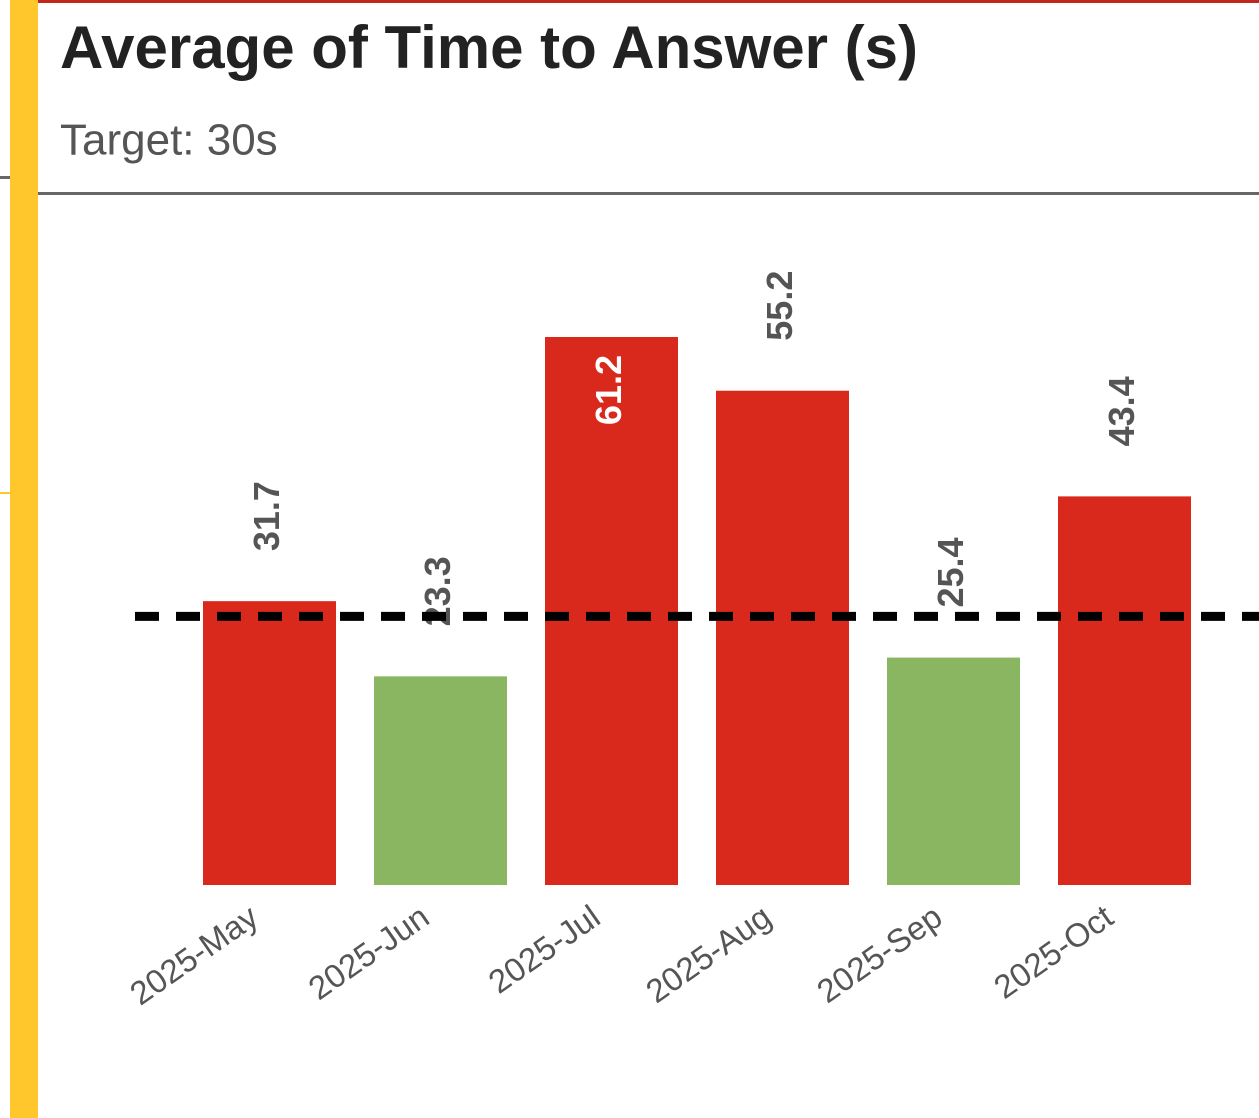 The width and height of the screenshot is (1259, 1118). Describe the element at coordinates (1053, 952) in the screenshot. I see `x-tick-label: 2025-Oct` at that location.